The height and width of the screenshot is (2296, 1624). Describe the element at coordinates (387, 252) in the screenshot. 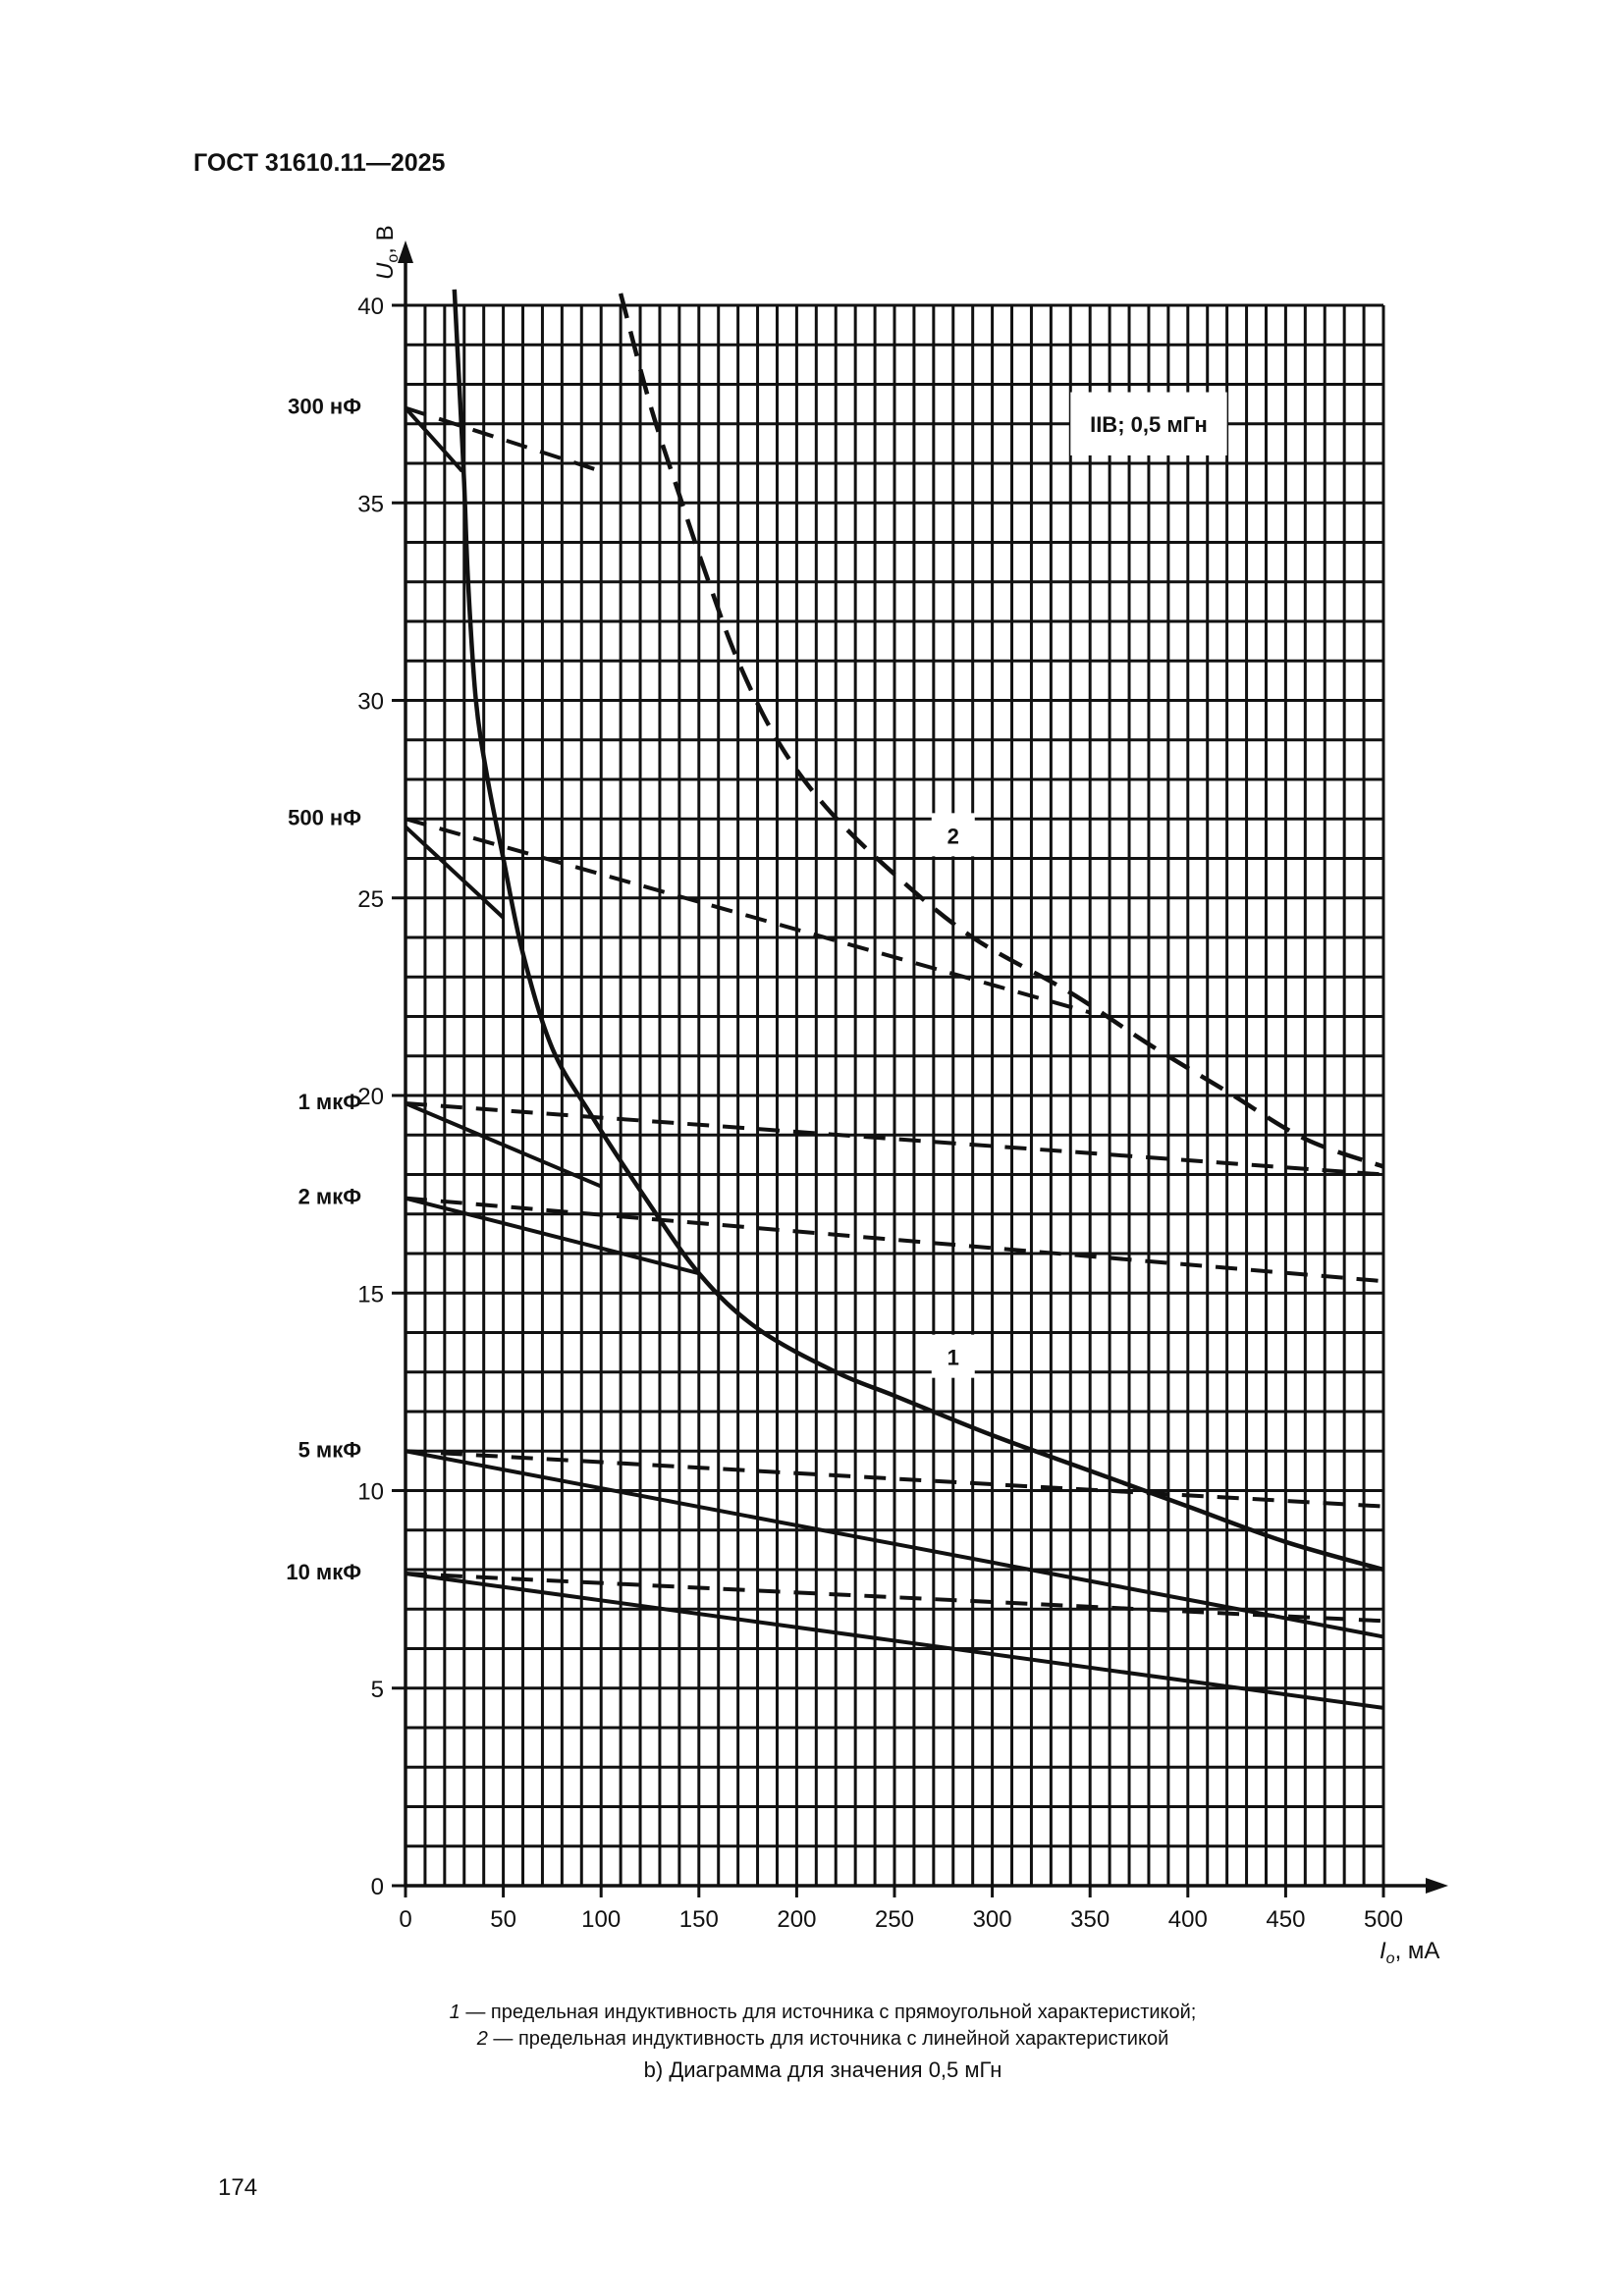

I see `y-axis-label: Uo, В` at that location.